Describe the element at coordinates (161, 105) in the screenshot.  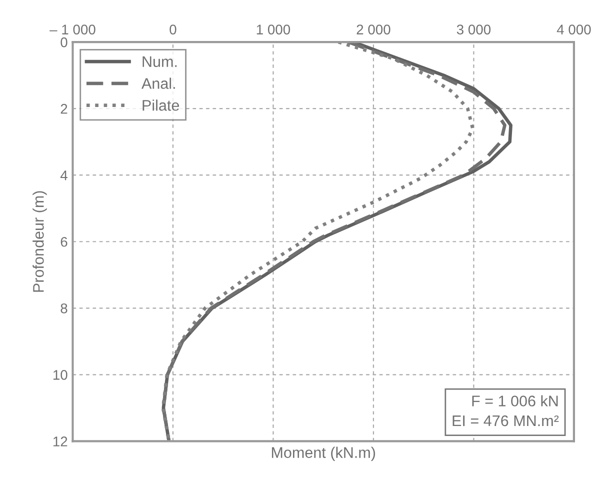
I see `legend-label: Pilate` at that location.